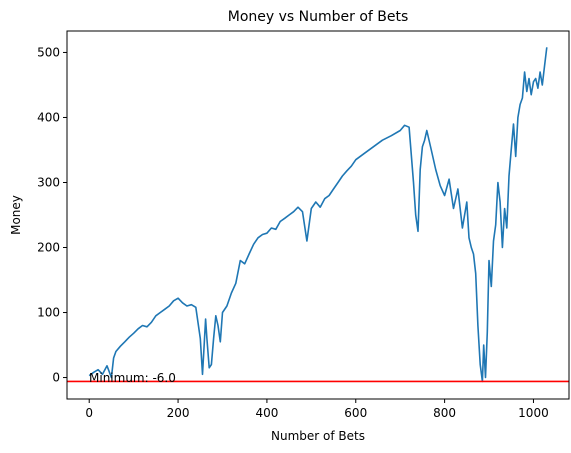 The width and height of the screenshot is (571, 453). What do you see at coordinates (16, 215) in the screenshot?
I see `y-axis-title: Money` at bounding box center [16, 215].